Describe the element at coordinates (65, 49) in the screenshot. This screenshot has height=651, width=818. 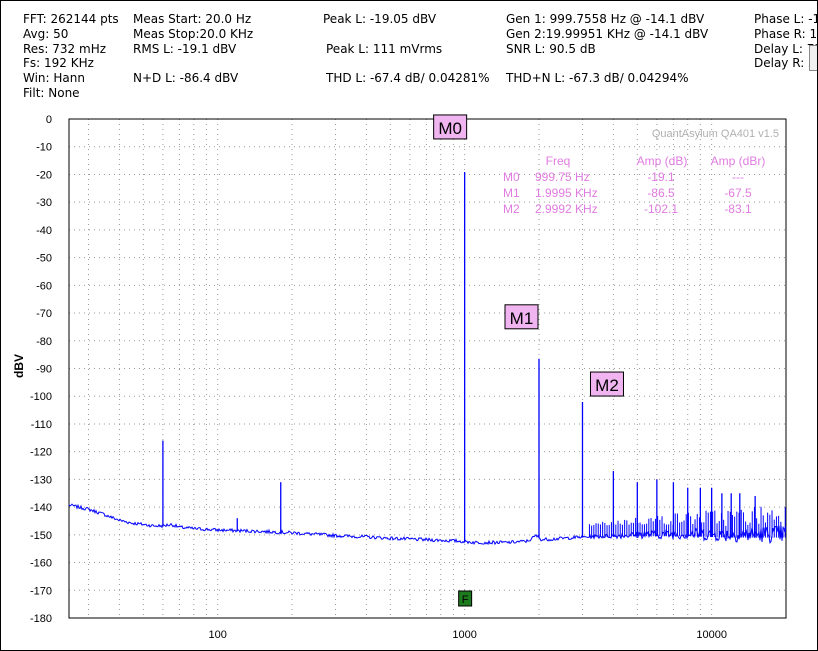
I see `resolution-readout: Res: 732 mHz` at that location.